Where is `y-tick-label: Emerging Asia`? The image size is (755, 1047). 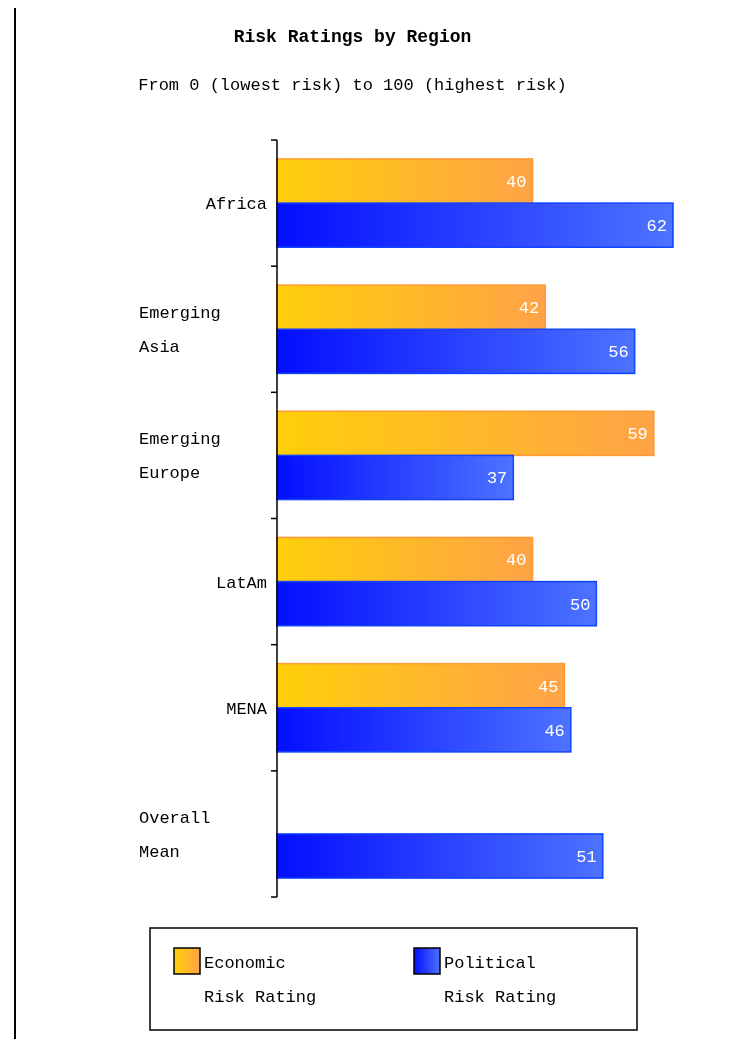 y-tick-label: Emerging Asia is located at coordinates (180, 331).